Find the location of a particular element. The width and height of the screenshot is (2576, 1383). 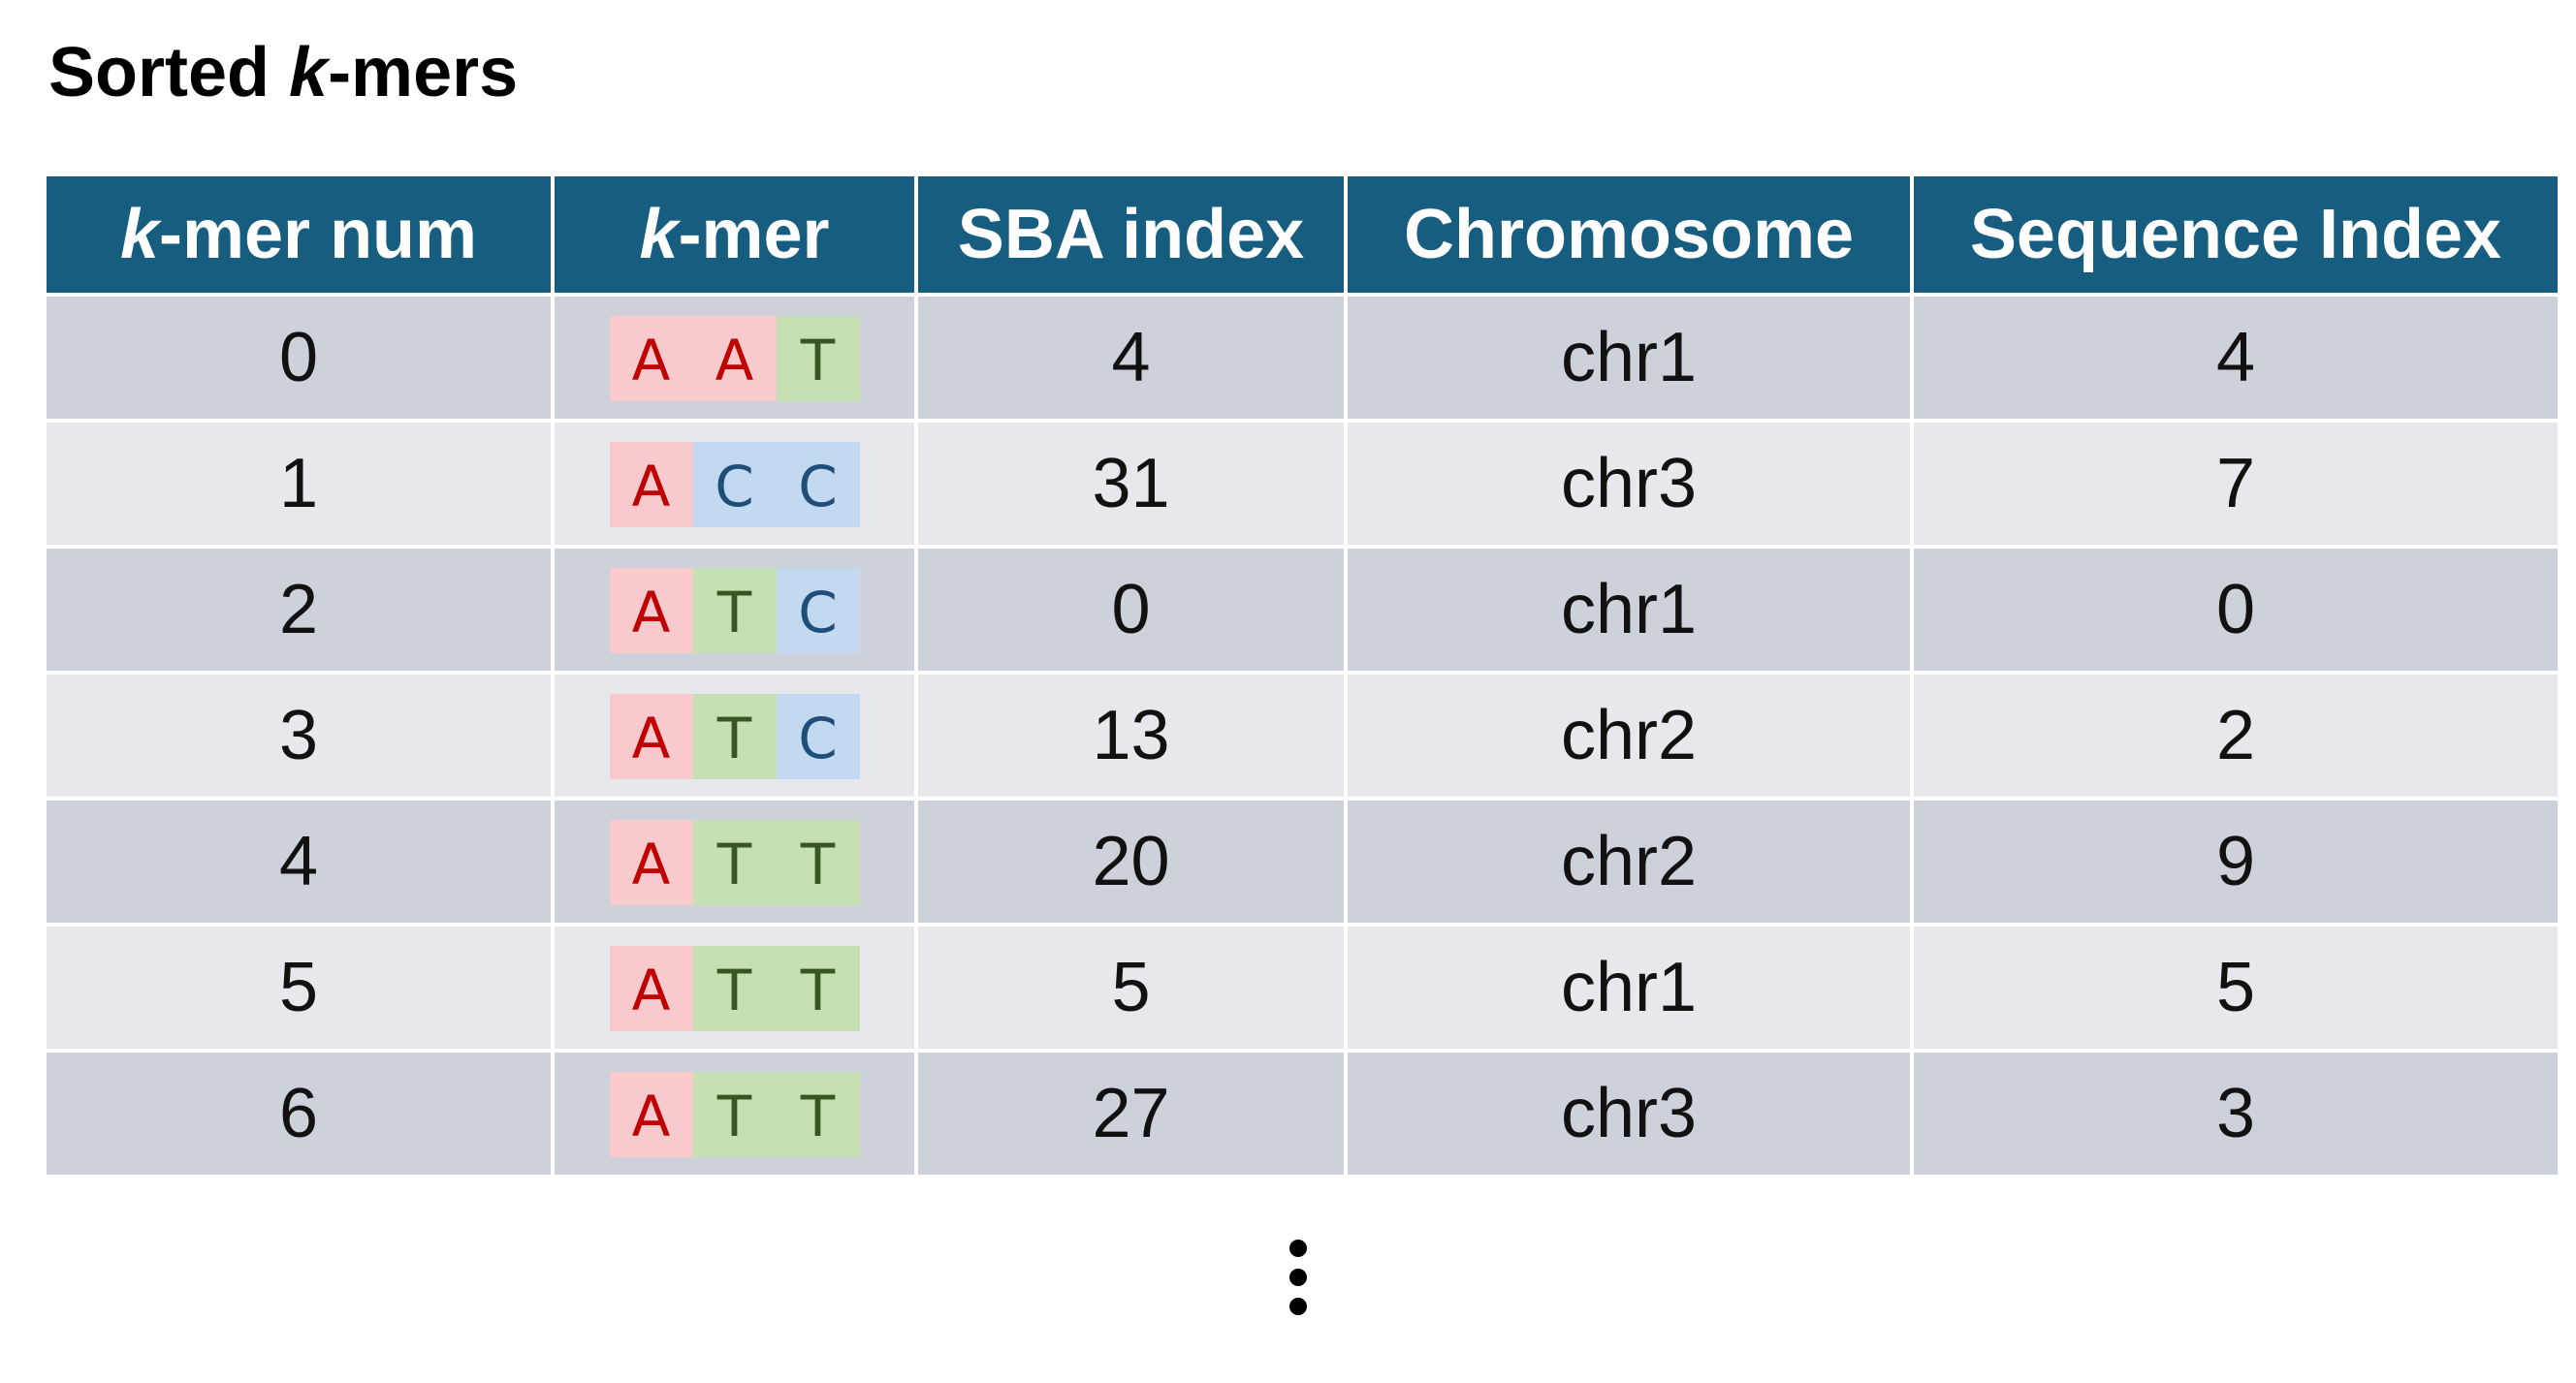

kmer-num-cell: 1 is located at coordinates (301, 484).